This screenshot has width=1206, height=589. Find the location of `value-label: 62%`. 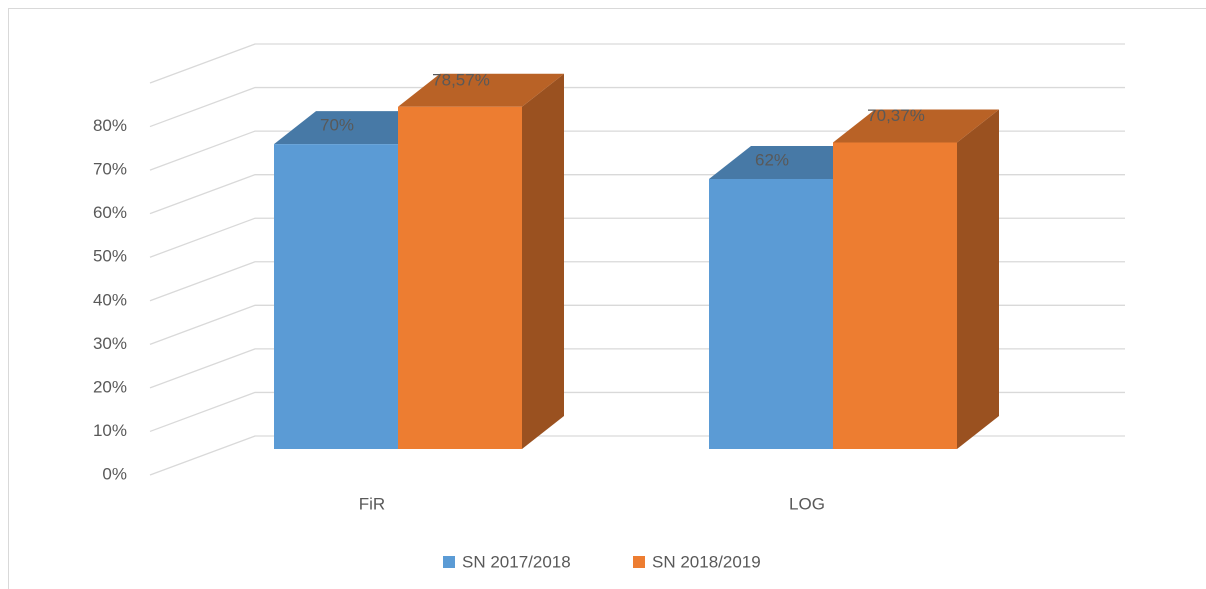

value-label: 62% is located at coordinates (772, 159).